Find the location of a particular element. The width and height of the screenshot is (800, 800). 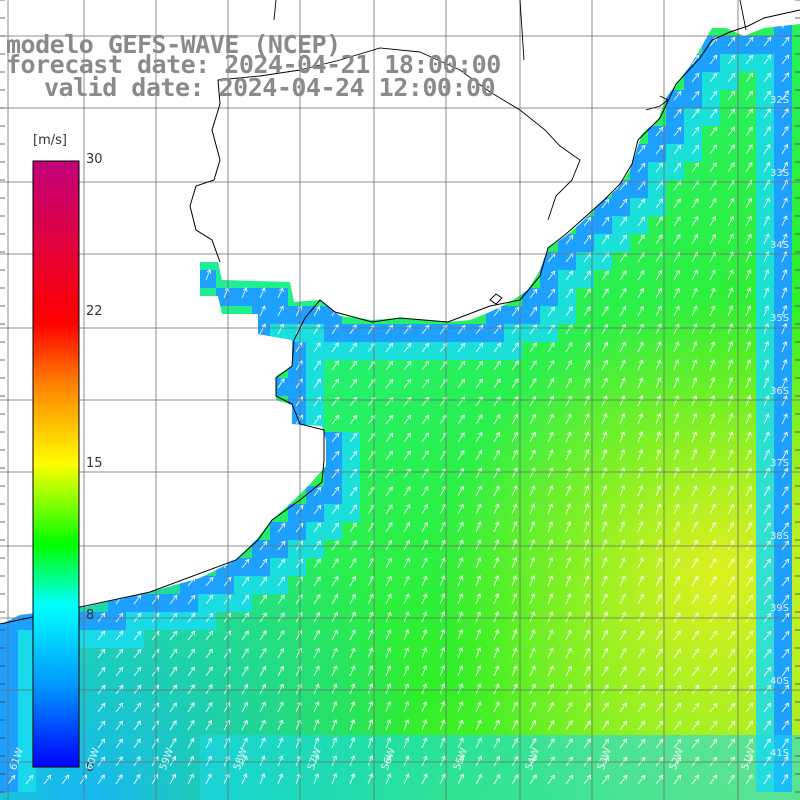

lat-label-35s: 35S is located at coordinates (780, 318).